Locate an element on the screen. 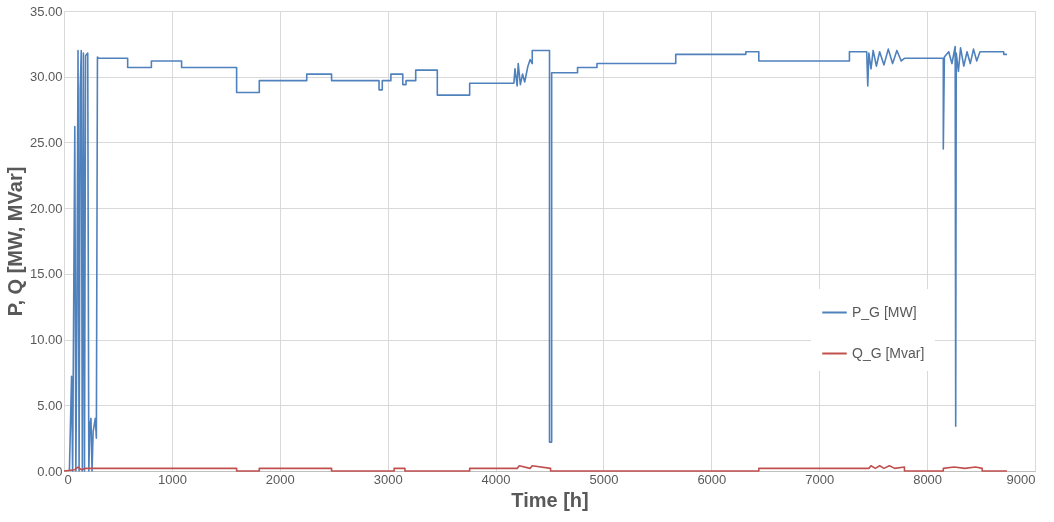  x-tick-label: 0 is located at coordinates (68, 479).